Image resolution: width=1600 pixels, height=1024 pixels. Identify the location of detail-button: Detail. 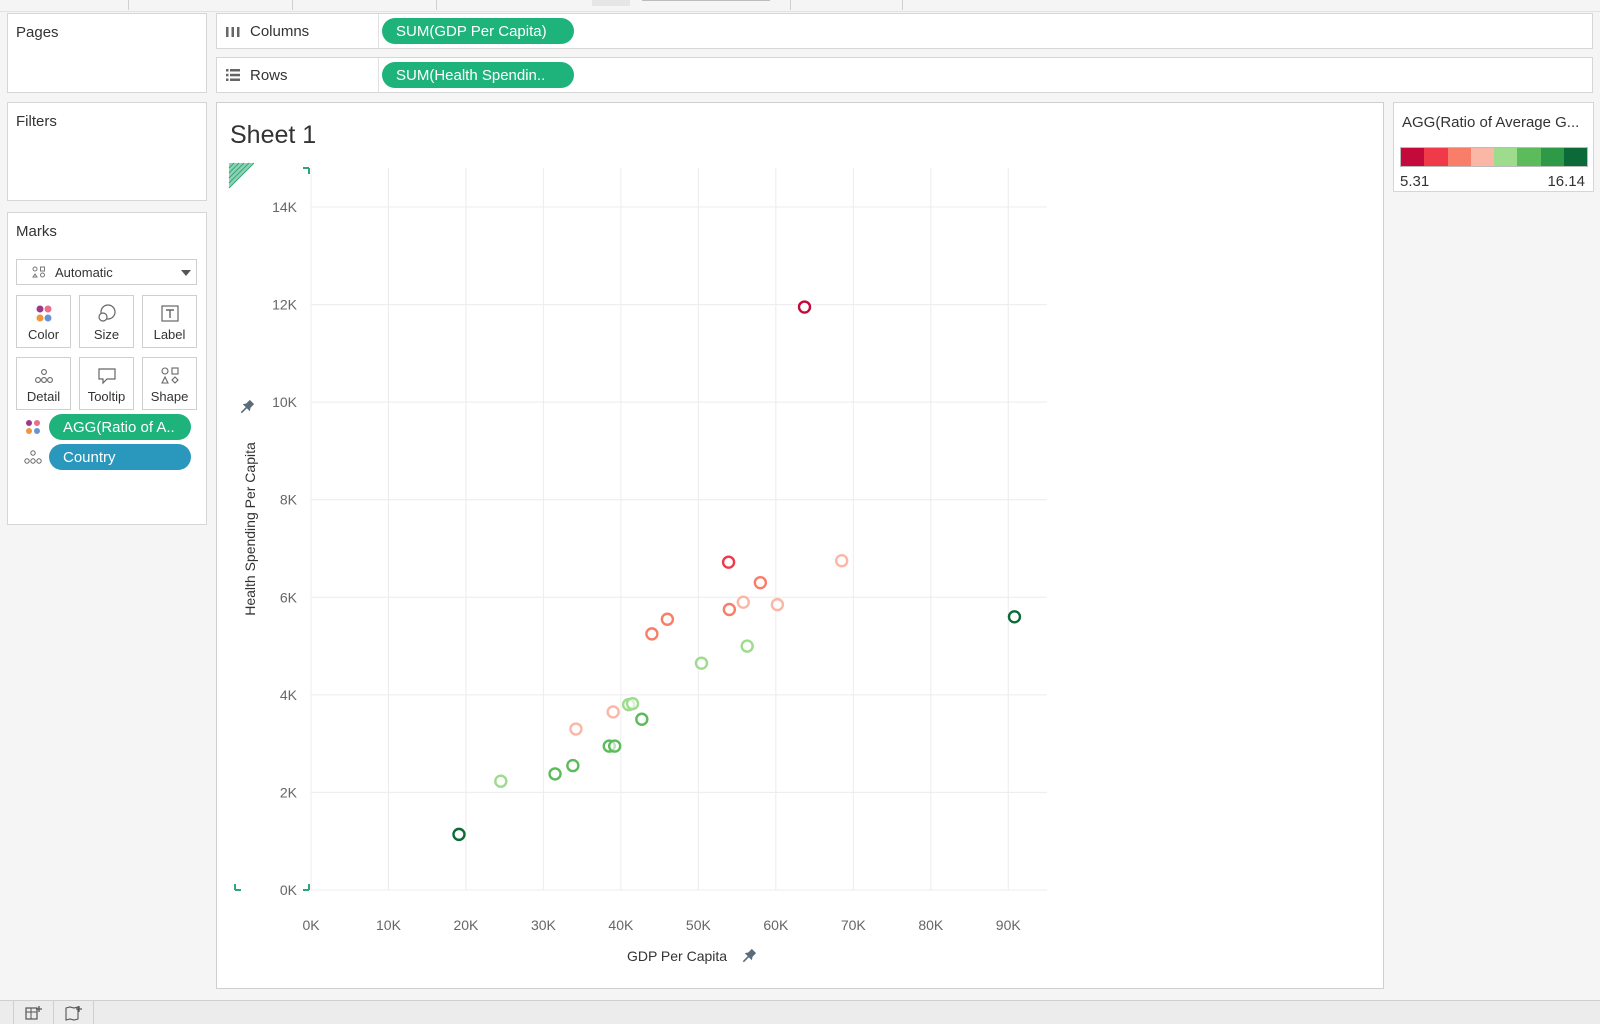
(43, 383).